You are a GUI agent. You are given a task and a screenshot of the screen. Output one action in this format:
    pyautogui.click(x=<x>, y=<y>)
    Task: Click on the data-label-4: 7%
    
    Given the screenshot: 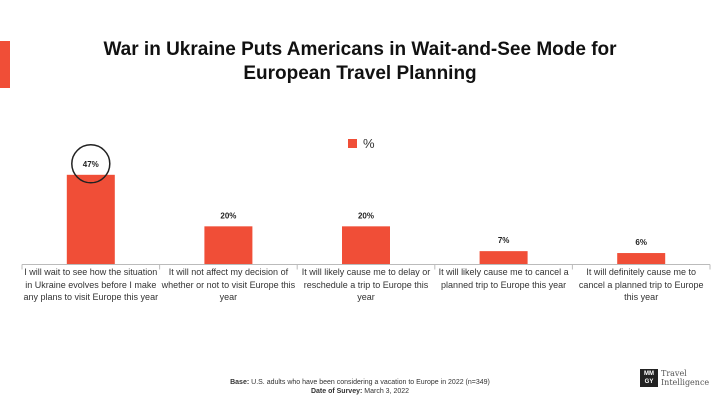 What is the action you would take?
    pyautogui.click(x=504, y=240)
    